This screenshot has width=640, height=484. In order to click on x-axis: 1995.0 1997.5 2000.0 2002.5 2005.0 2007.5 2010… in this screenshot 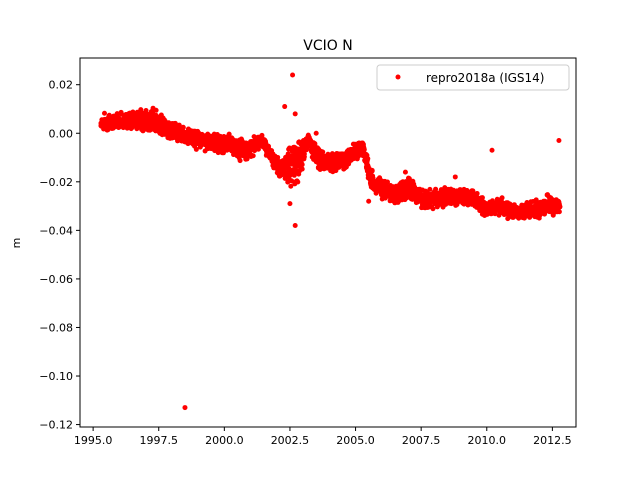, I will do `click(323, 437)`.